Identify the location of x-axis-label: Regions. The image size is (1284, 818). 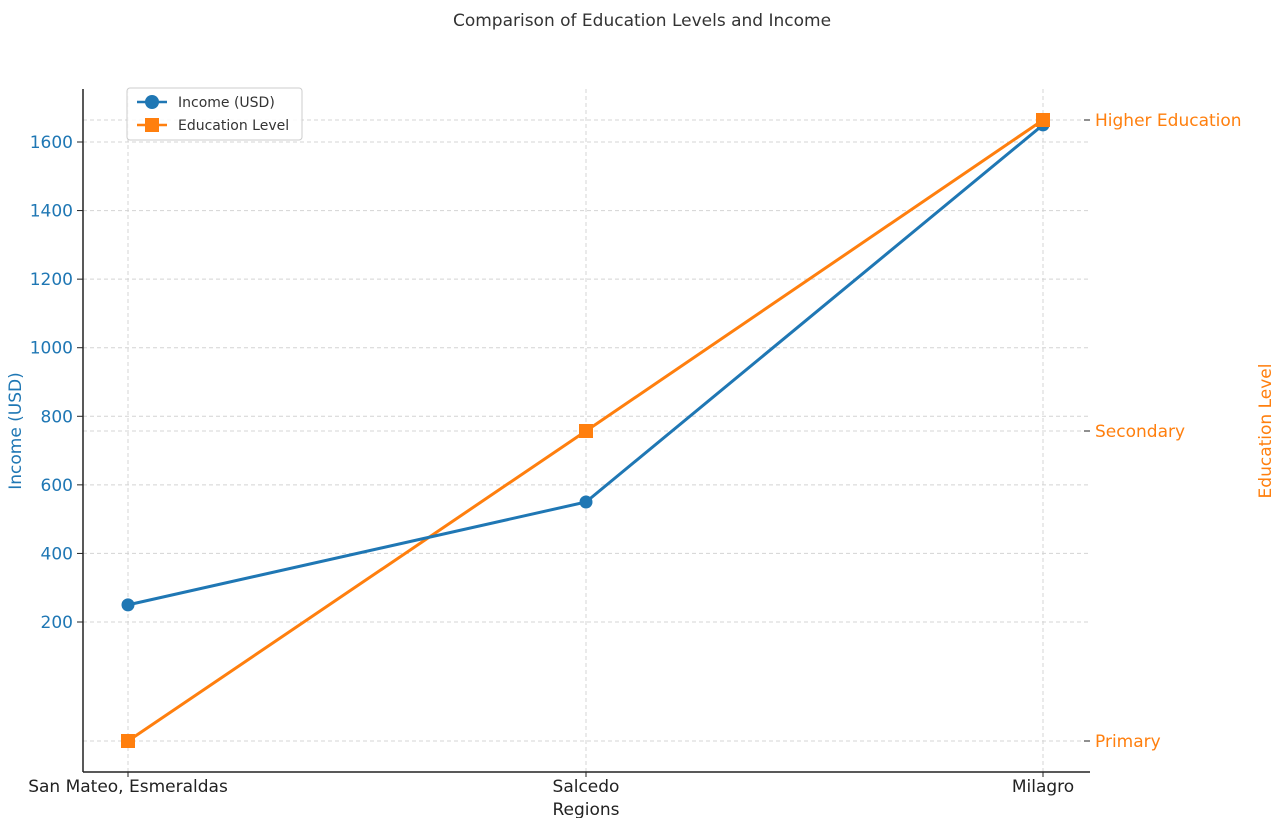
(585, 809).